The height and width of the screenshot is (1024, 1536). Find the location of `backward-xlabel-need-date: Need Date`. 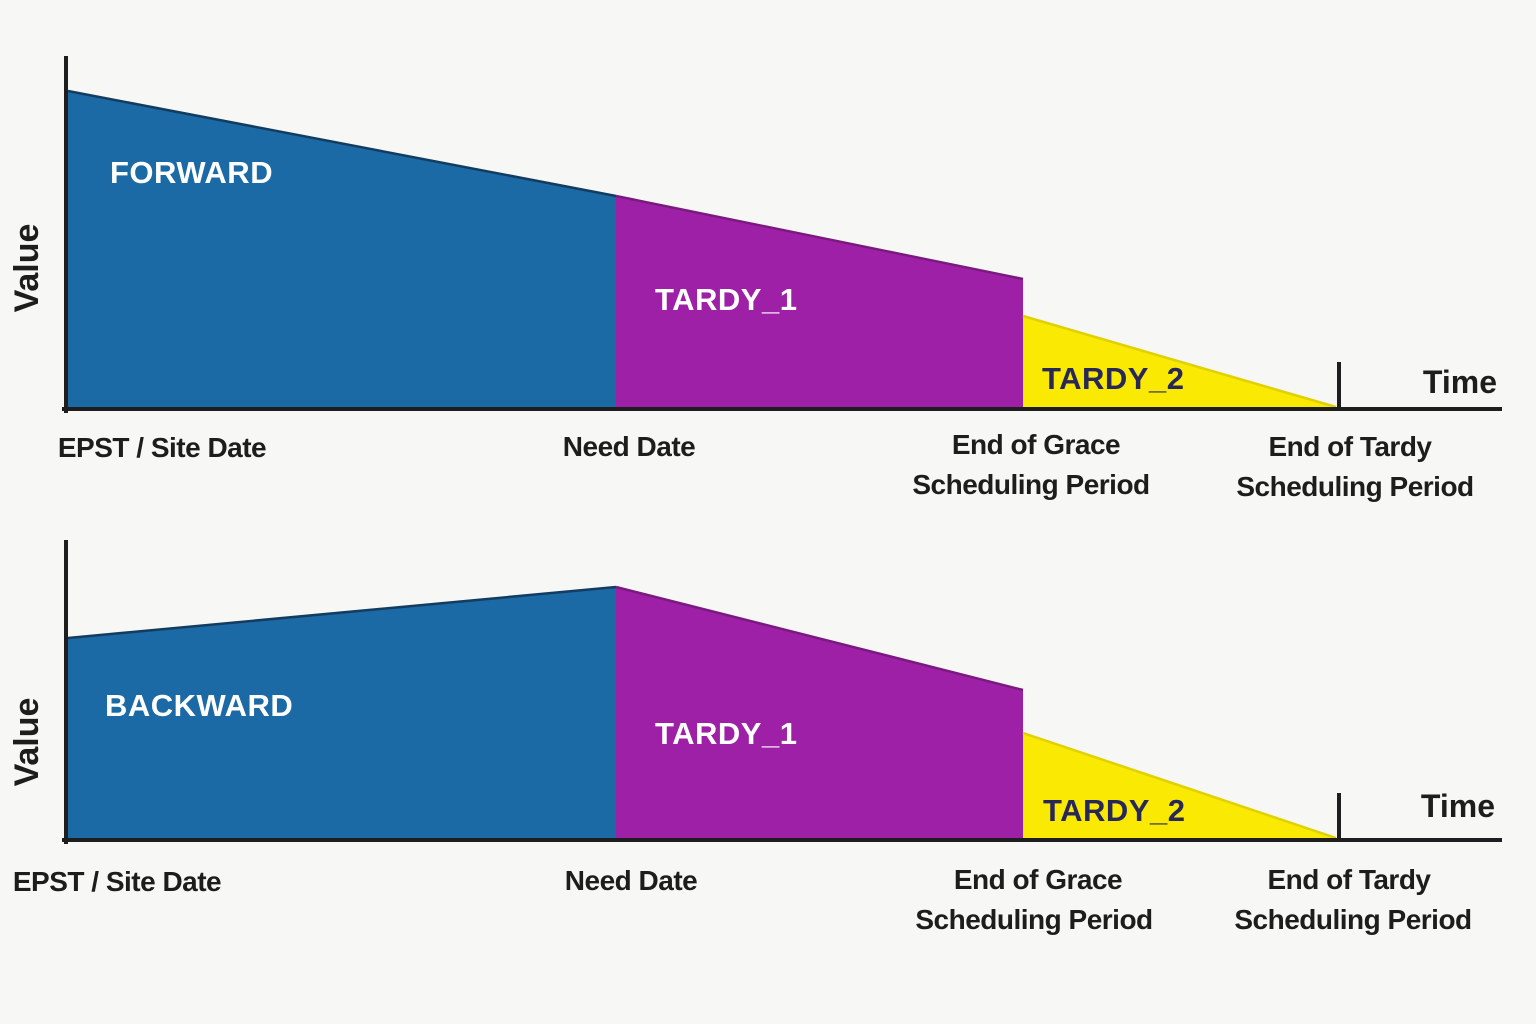

backward-xlabel-need-date: Need Date is located at coordinates (631, 880).